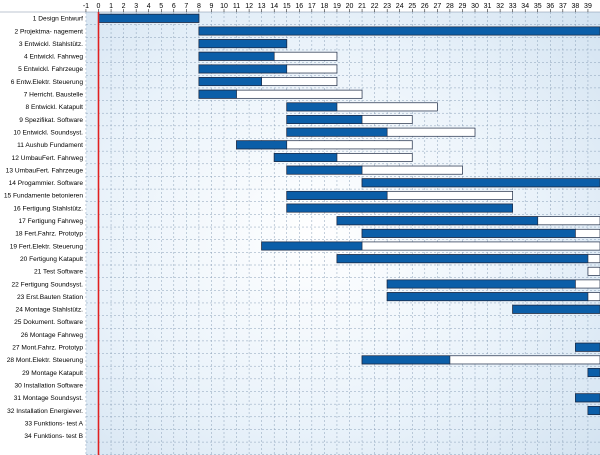 This screenshot has width=600, height=455. I want to click on tick-label: 25, so click(412, 6).